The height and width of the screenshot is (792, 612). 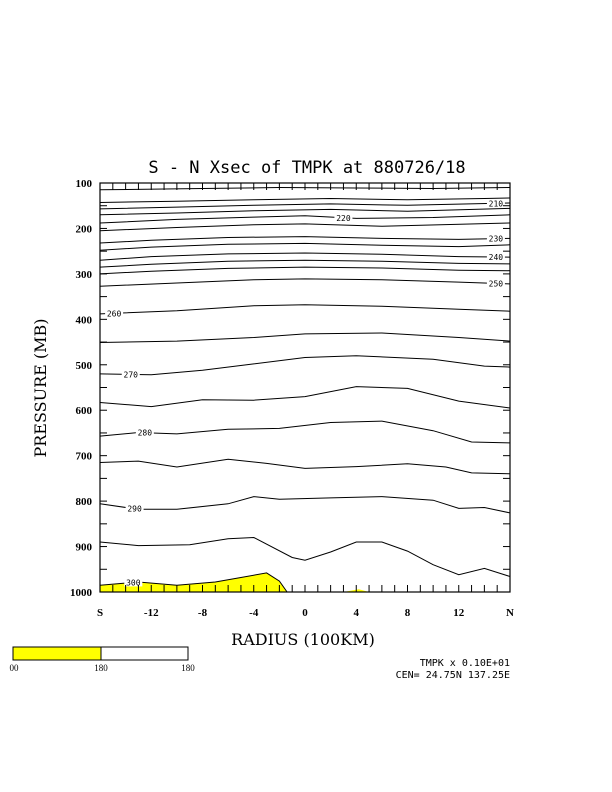 I want to click on contour-label-12: 260, so click(x=114, y=313).